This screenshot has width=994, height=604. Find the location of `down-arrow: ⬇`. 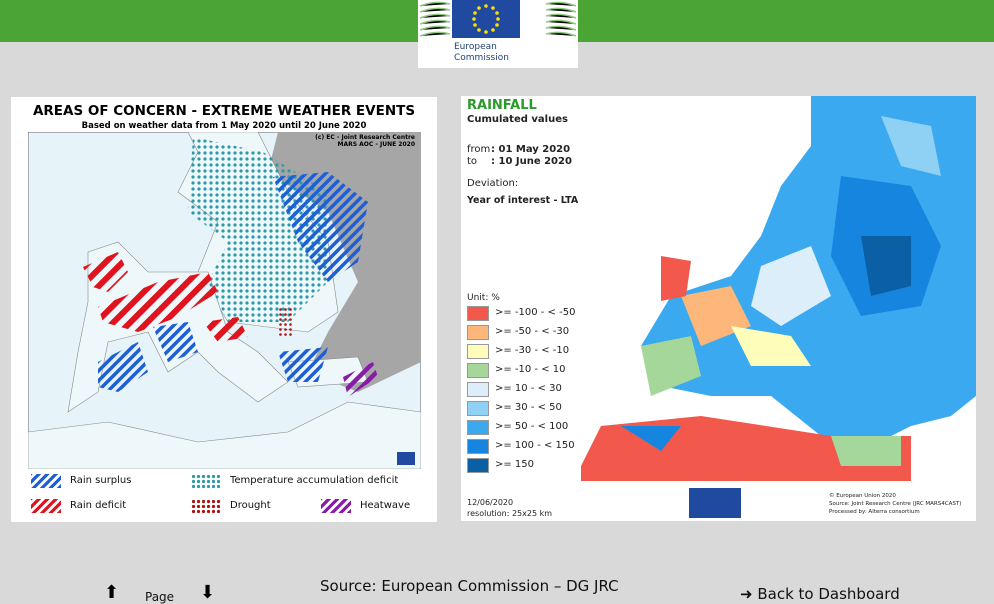

down-arrow: ⬇ is located at coordinates (208, 592).